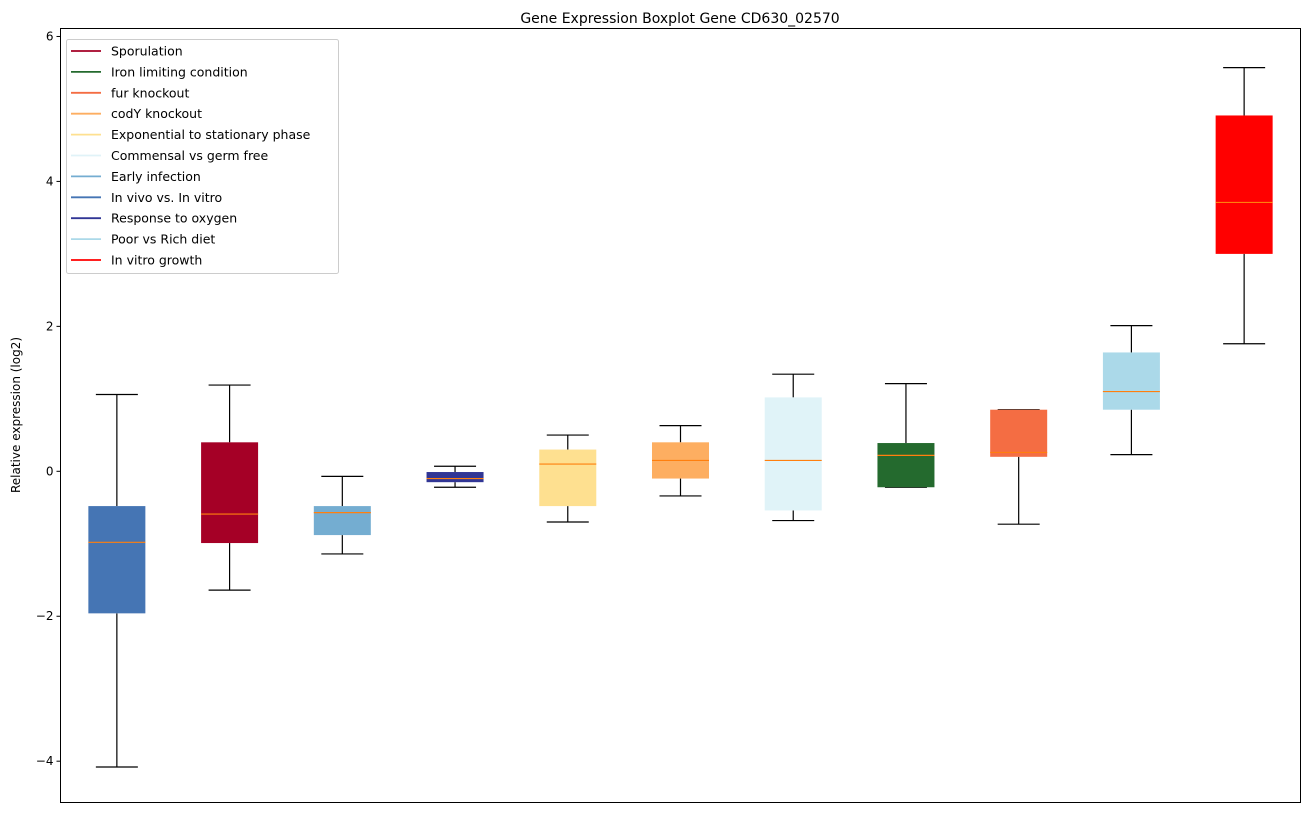 This screenshot has width=1309, height=816. I want to click on box-iron-limiting-condition, so click(906, 435).